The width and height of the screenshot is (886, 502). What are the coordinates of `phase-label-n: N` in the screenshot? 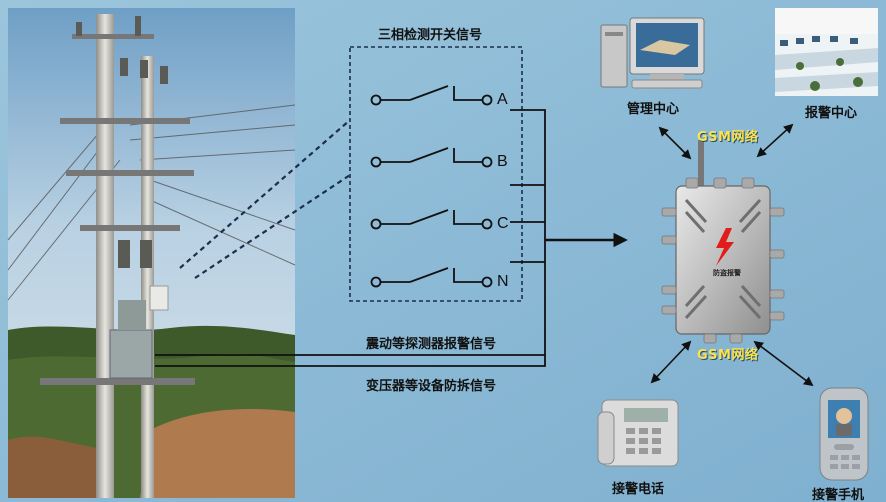 It's located at (503, 281).